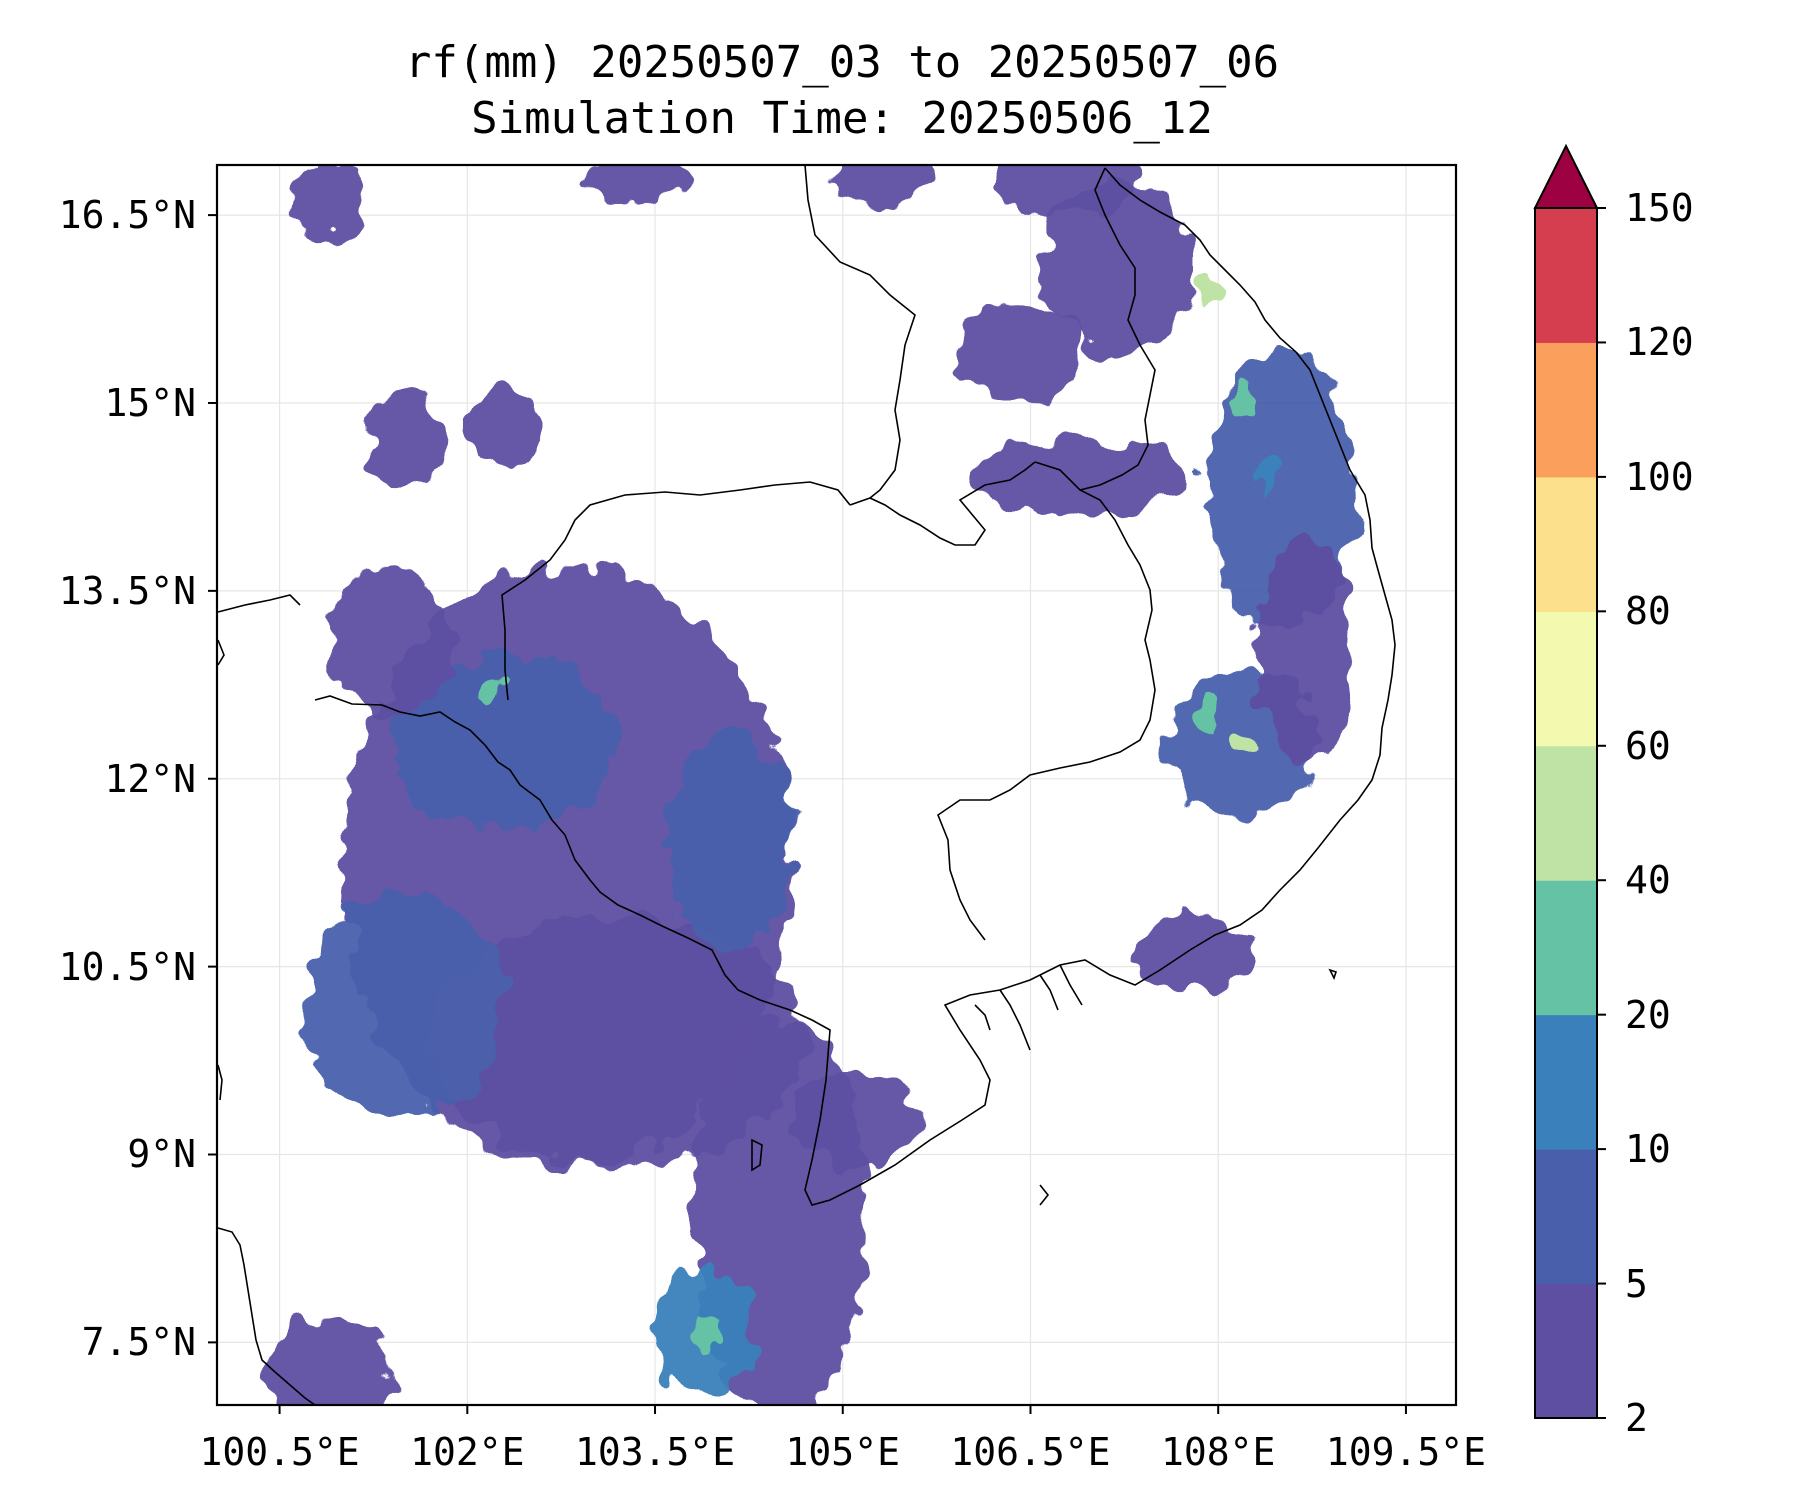 The image size is (1800, 1500). What do you see at coordinates (259, 603) in the screenshot?
I see `thailand-myanmar-border` at bounding box center [259, 603].